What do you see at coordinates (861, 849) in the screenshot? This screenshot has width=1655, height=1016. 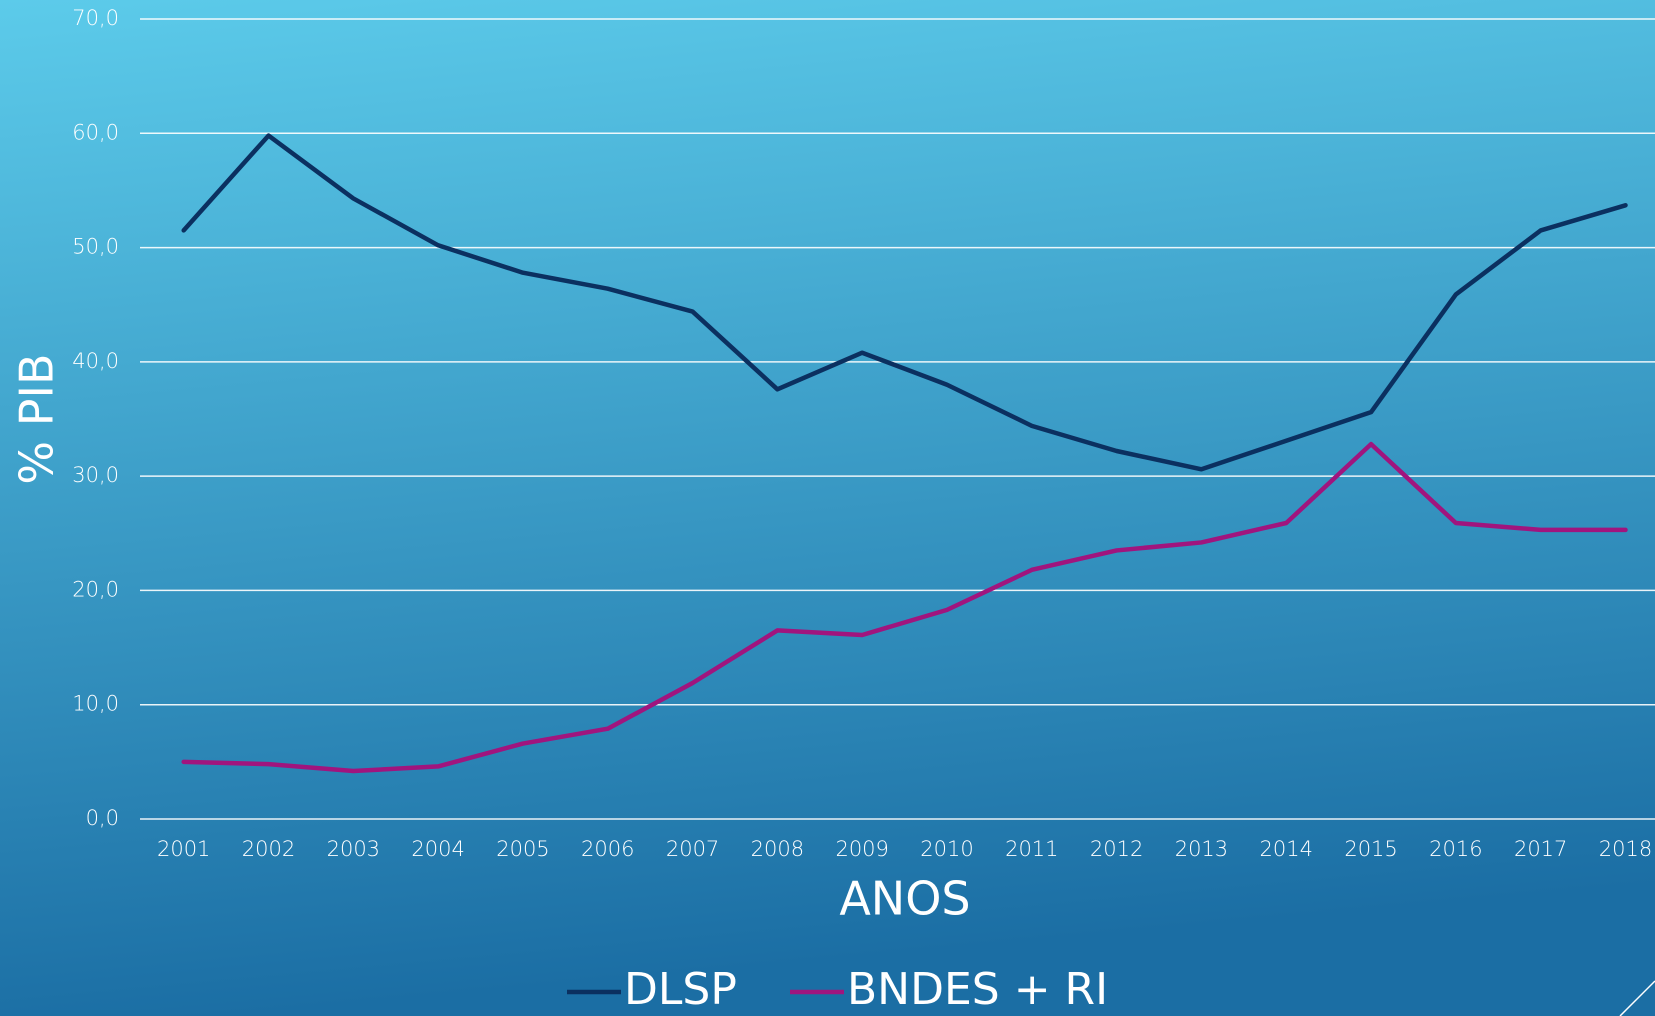 I see `x-tick-label: 2009` at bounding box center [861, 849].